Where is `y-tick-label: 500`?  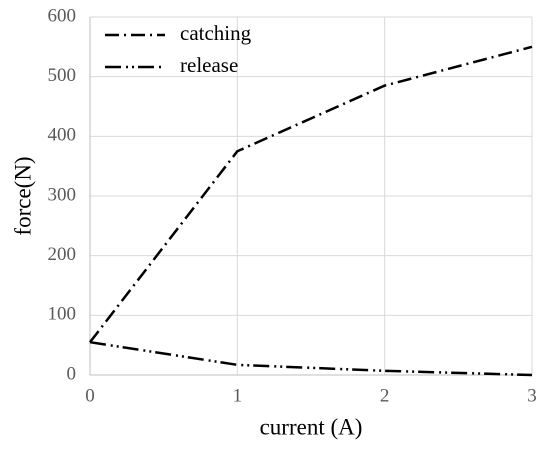 y-tick-label: 500 is located at coordinates (62, 75).